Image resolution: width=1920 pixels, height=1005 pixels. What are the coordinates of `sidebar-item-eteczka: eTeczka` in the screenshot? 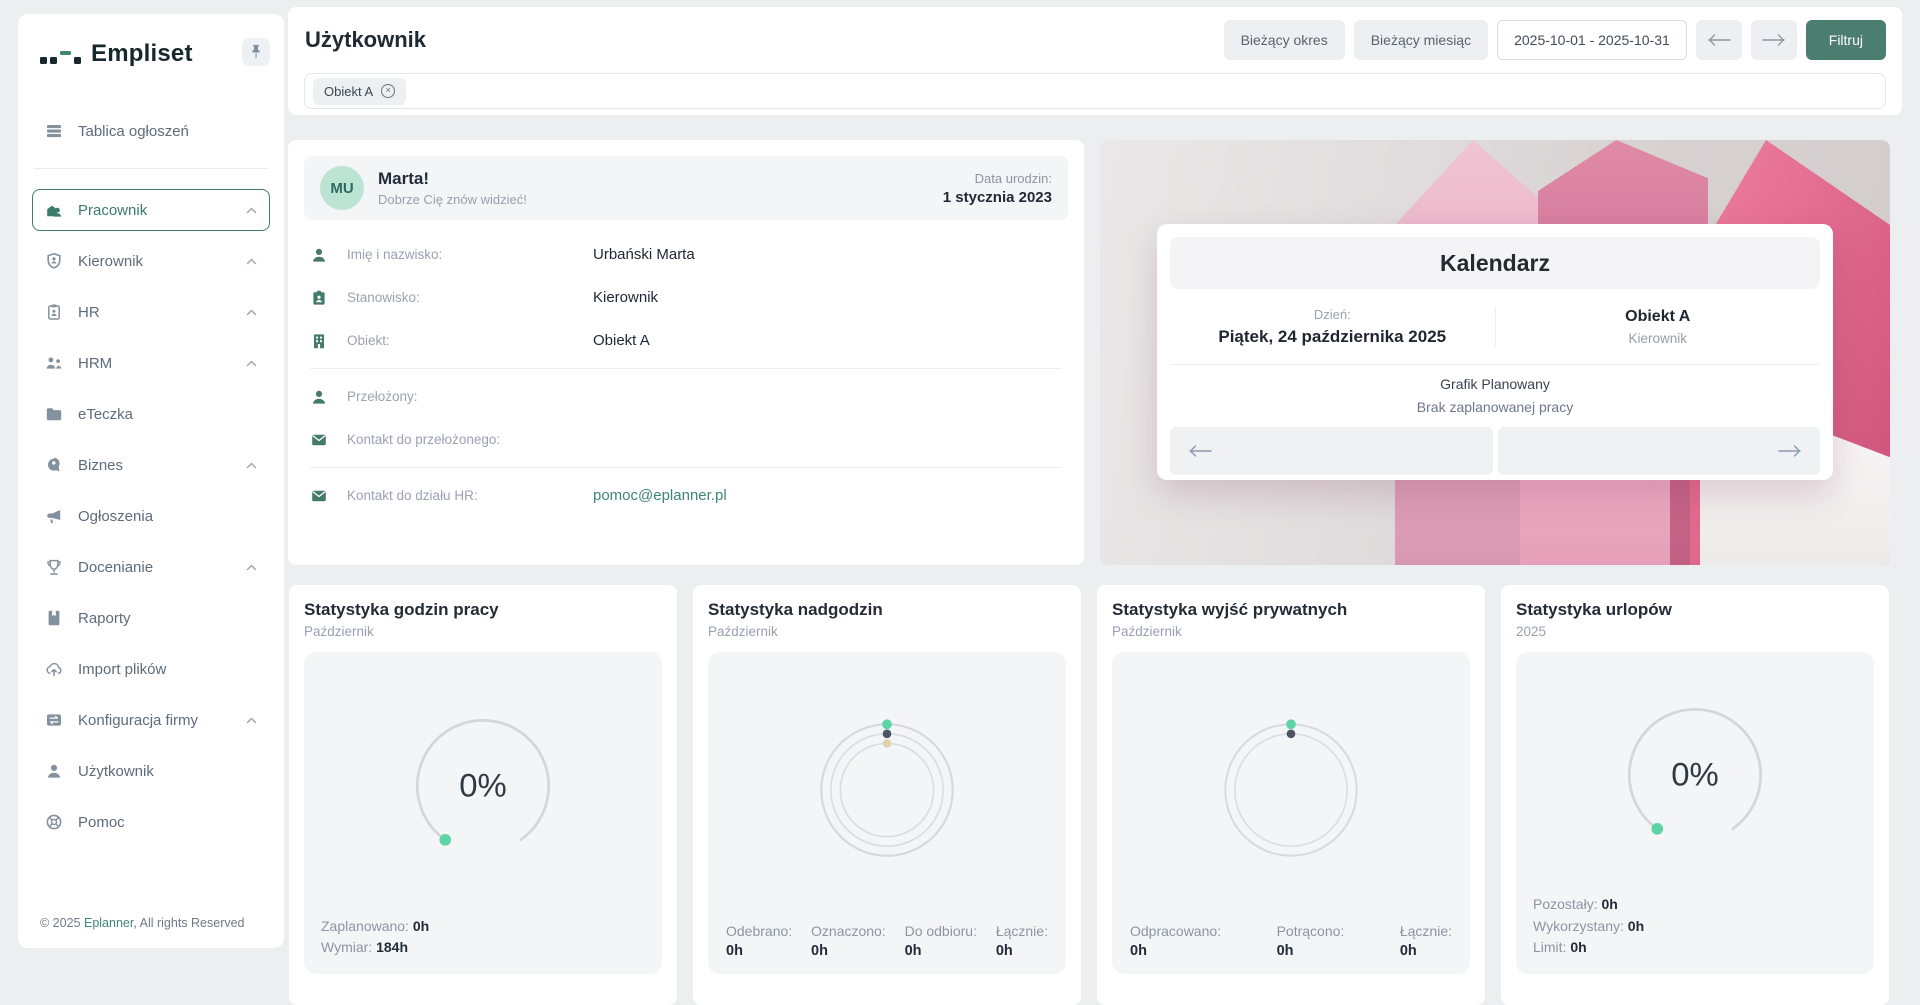 It's located at (151, 414).